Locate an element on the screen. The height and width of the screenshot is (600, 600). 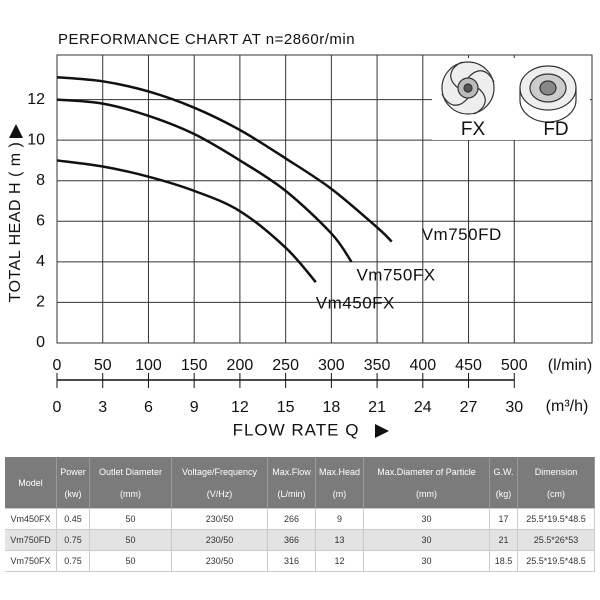
header-cell: Power (kw) is located at coordinates (73, 483).